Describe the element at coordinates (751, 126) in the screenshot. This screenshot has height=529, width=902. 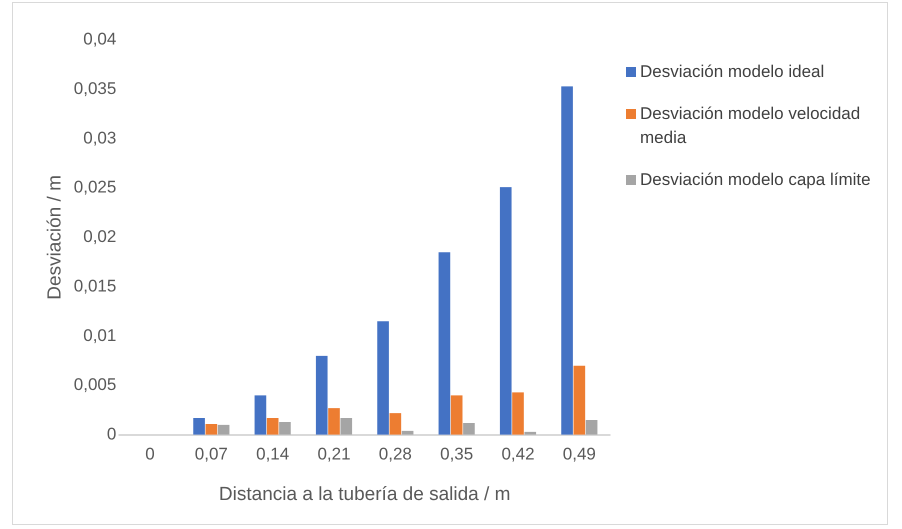
I see `legend-label: Desviación modelo velocidad media` at that location.